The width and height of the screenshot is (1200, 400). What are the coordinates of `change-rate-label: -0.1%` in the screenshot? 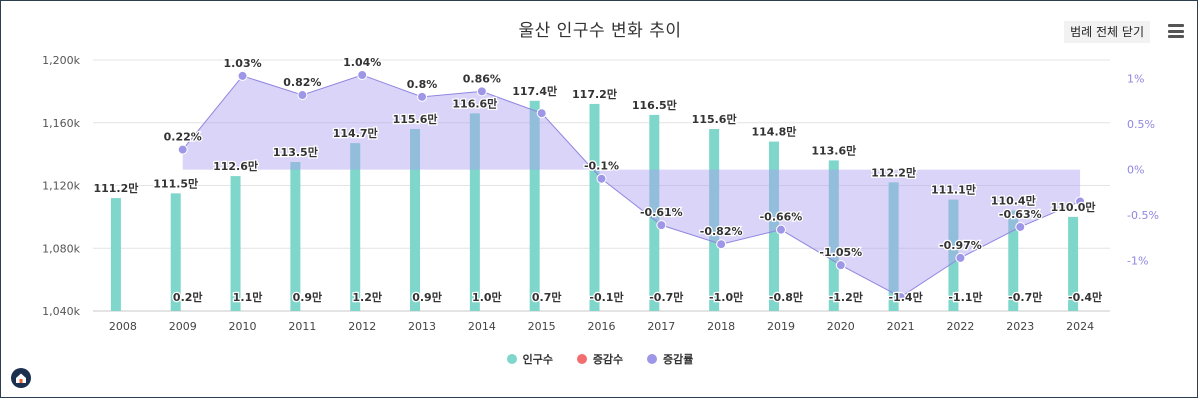 It's located at (601, 166).